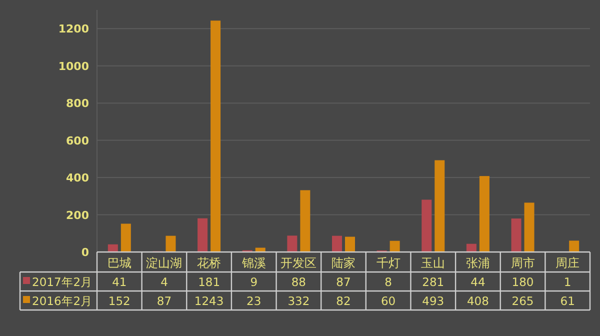 This screenshot has width=600, height=336. I want to click on data-label: 8, so click(388, 282).